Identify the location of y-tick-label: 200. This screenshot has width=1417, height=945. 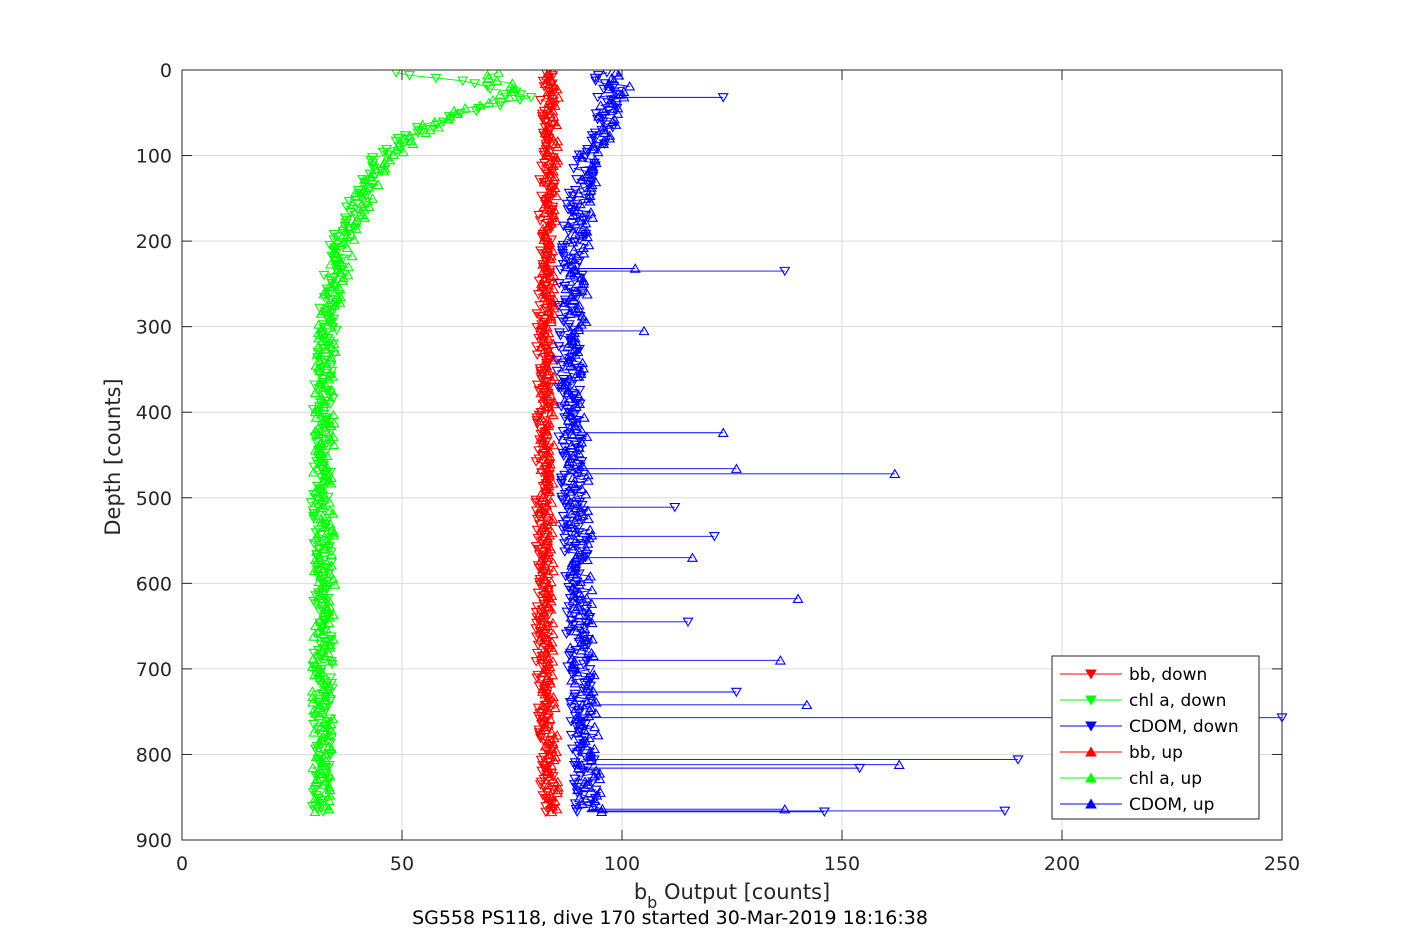
(154, 242).